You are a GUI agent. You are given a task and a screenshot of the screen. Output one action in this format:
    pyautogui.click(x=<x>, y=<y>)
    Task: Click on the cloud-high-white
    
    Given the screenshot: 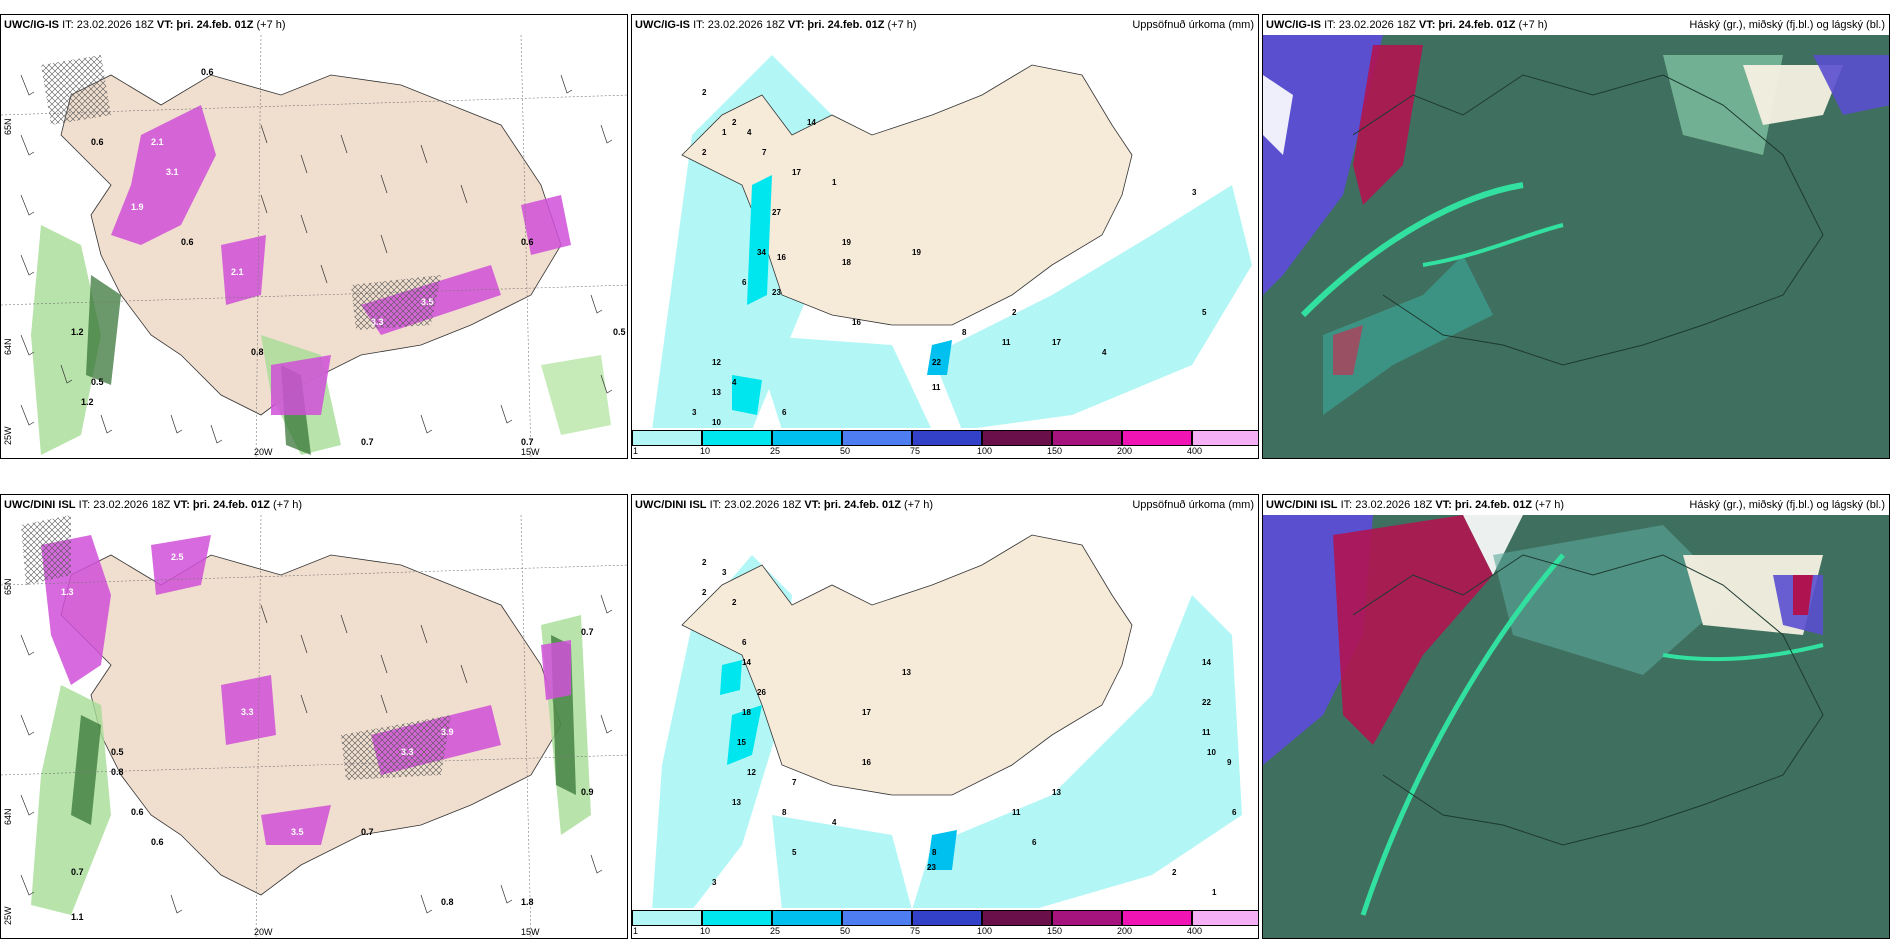 What is the action you would take?
    pyautogui.click(x=1278, y=115)
    